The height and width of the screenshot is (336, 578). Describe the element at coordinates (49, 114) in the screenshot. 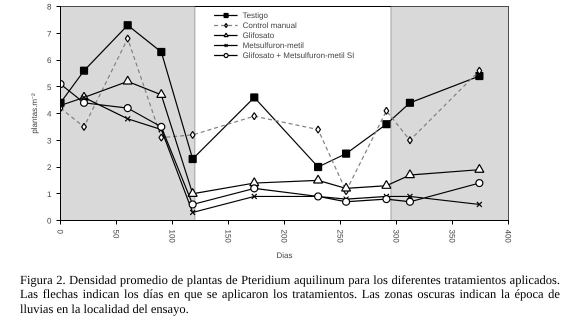

I see `y-tick-label: 4` at that location.